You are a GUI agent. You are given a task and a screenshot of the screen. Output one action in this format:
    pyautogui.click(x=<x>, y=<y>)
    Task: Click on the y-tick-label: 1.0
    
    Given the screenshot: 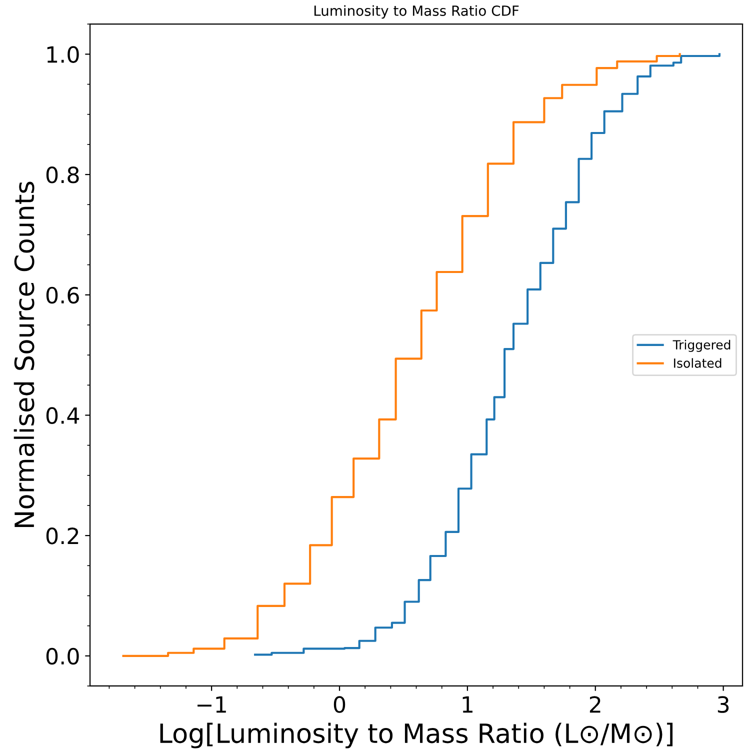 What is the action you would take?
    pyautogui.click(x=63, y=54)
    